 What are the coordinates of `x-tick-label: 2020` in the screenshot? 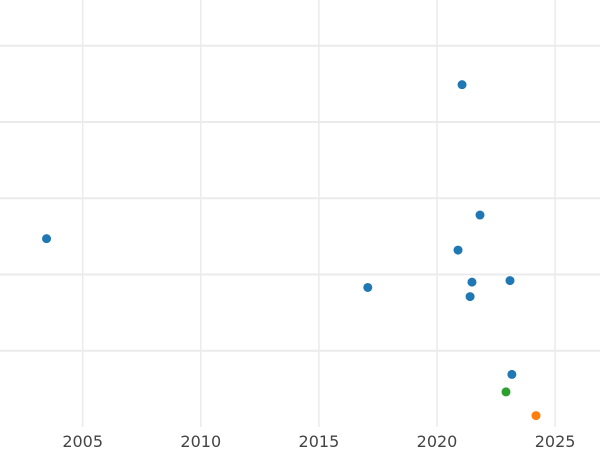 It's located at (437, 441).